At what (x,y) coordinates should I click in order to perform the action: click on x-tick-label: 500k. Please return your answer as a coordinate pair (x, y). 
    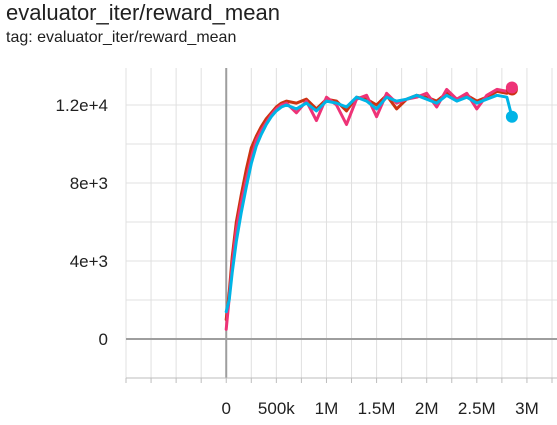
    Looking at the image, I should click on (276, 408).